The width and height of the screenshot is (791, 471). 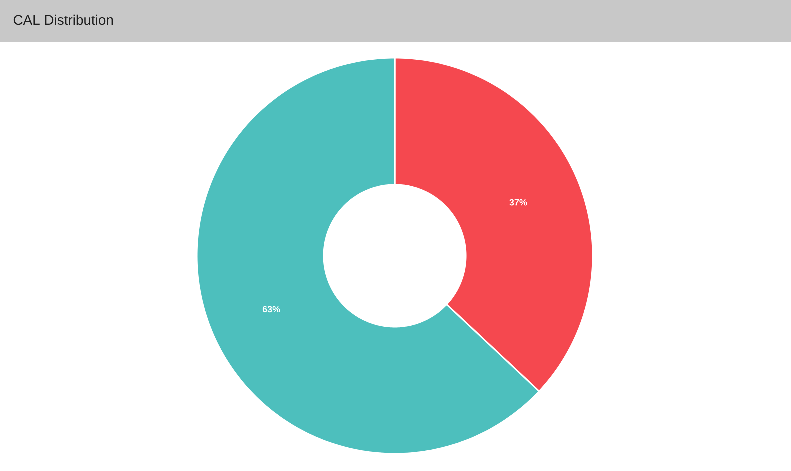 I want to click on data-label: 63%, so click(x=271, y=309).